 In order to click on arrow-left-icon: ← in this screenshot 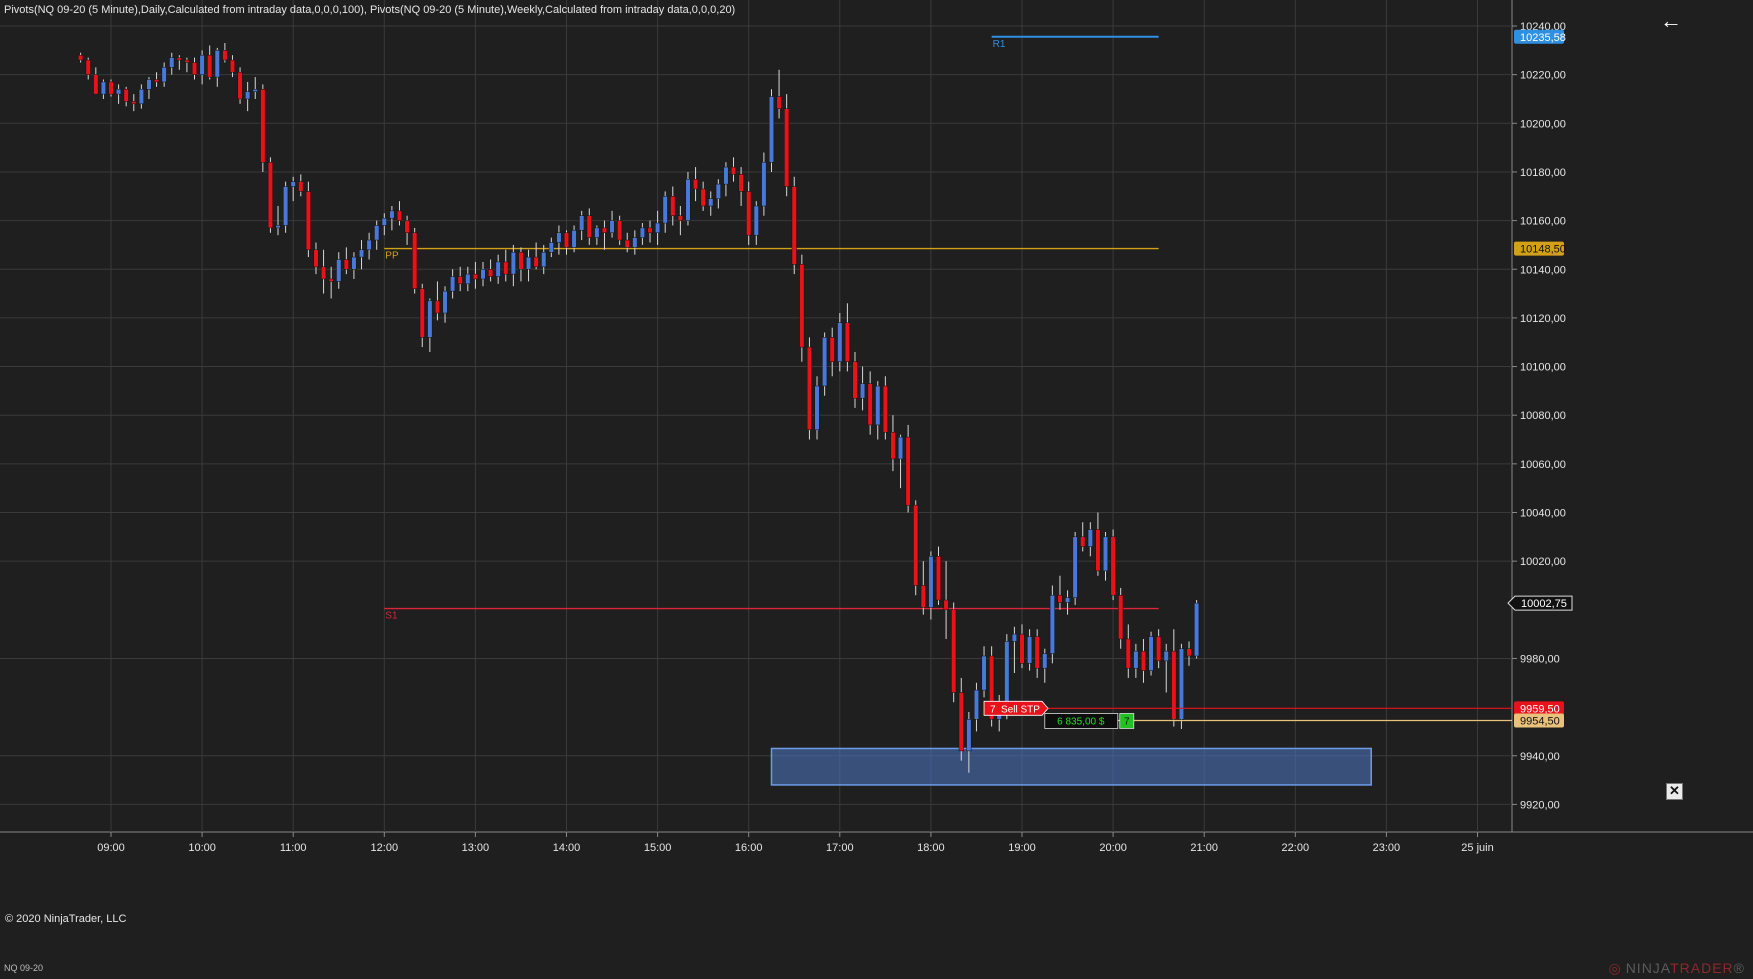, I will do `click(1671, 20)`.